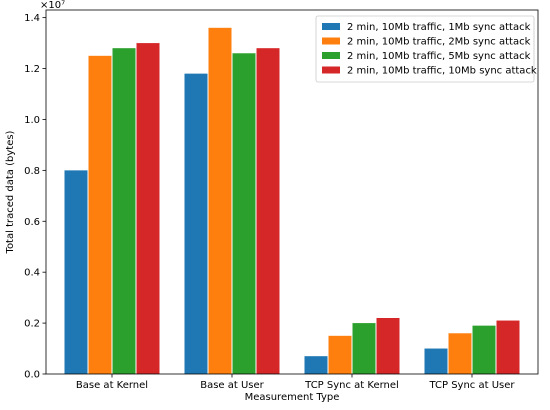 The width and height of the screenshot is (550, 410). Describe the element at coordinates (32, 171) in the screenshot. I see `y-tick-label: 0.8` at that location.